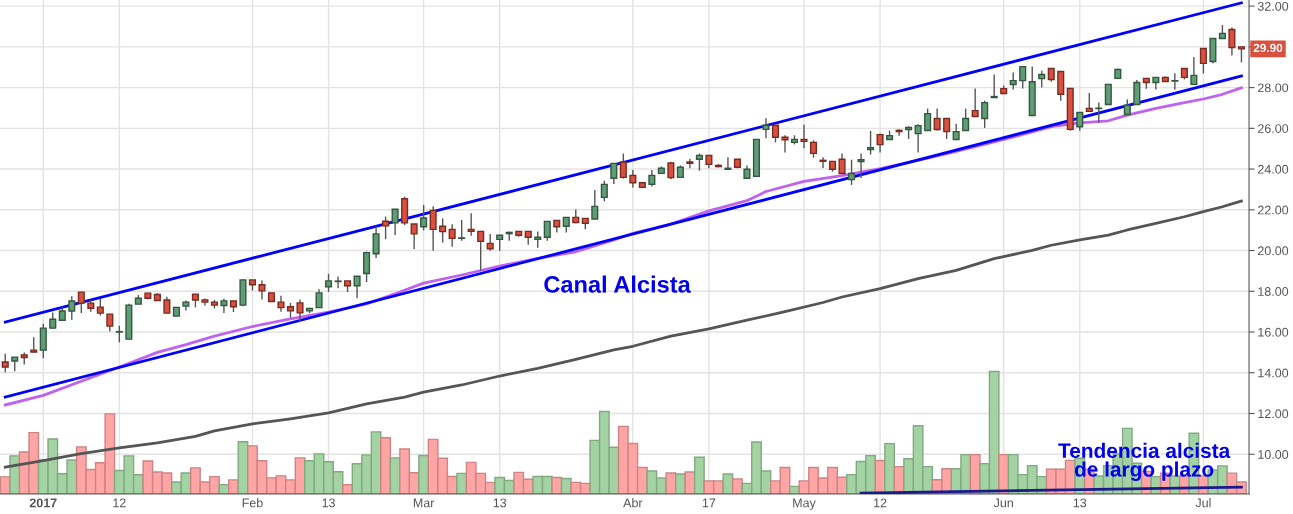 This screenshot has height=514, width=1293. I want to click on annotation: Canal Alcista, so click(617, 284).